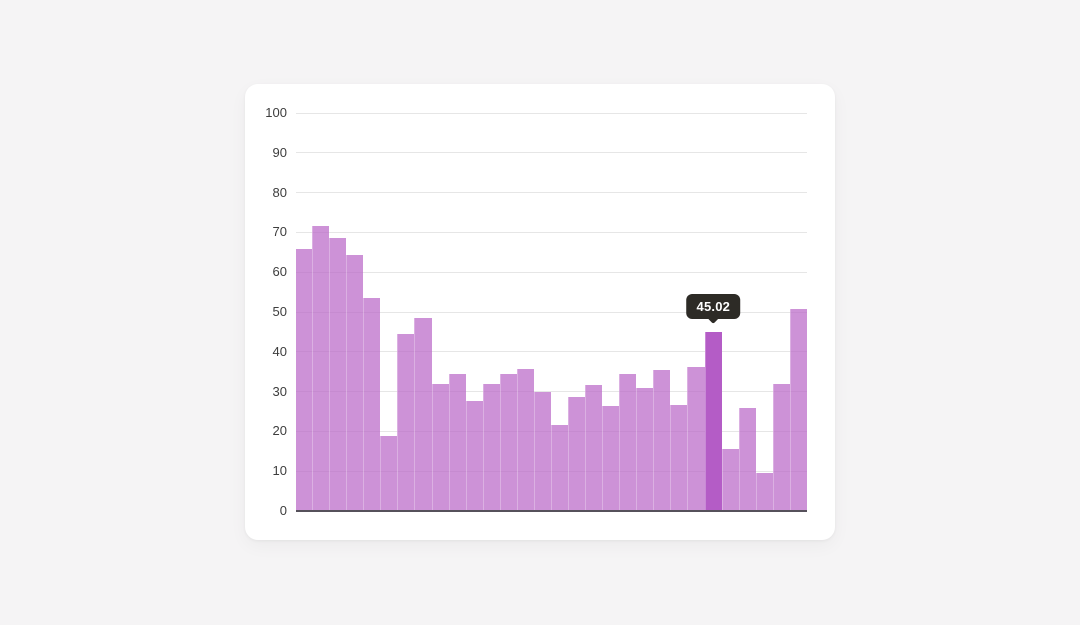  I want to click on x-axis-line, so click(551, 511).